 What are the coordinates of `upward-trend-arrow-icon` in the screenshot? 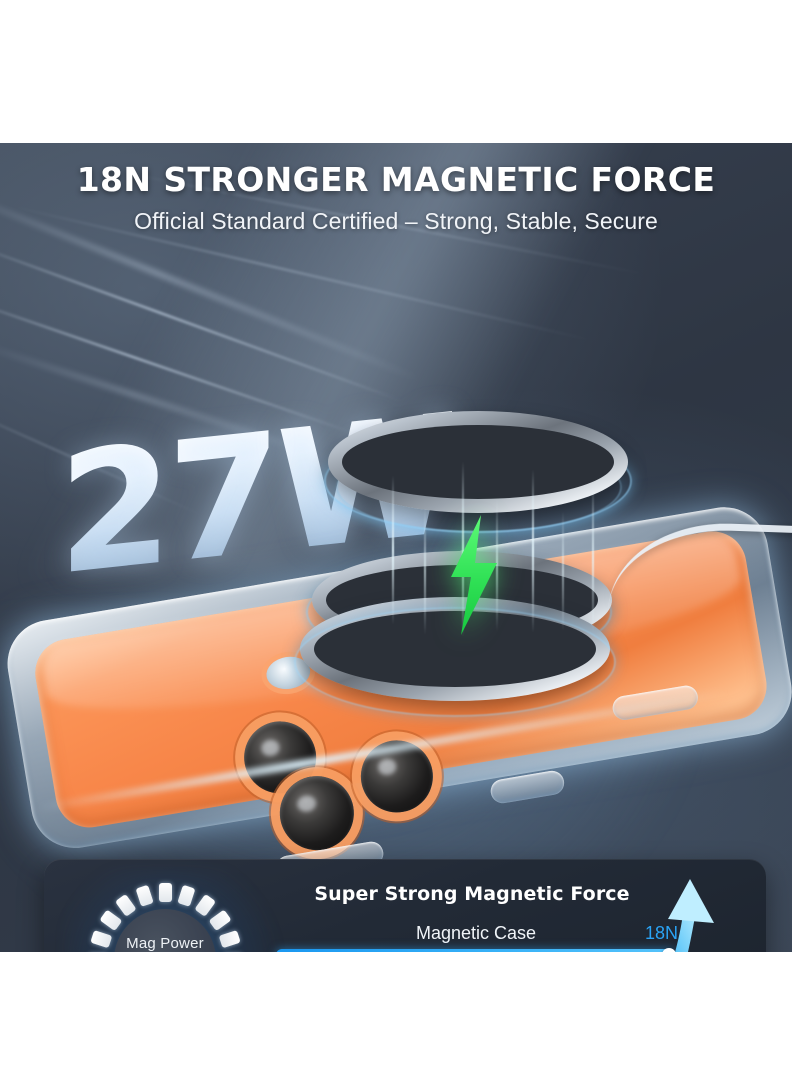 It's located at (691, 915).